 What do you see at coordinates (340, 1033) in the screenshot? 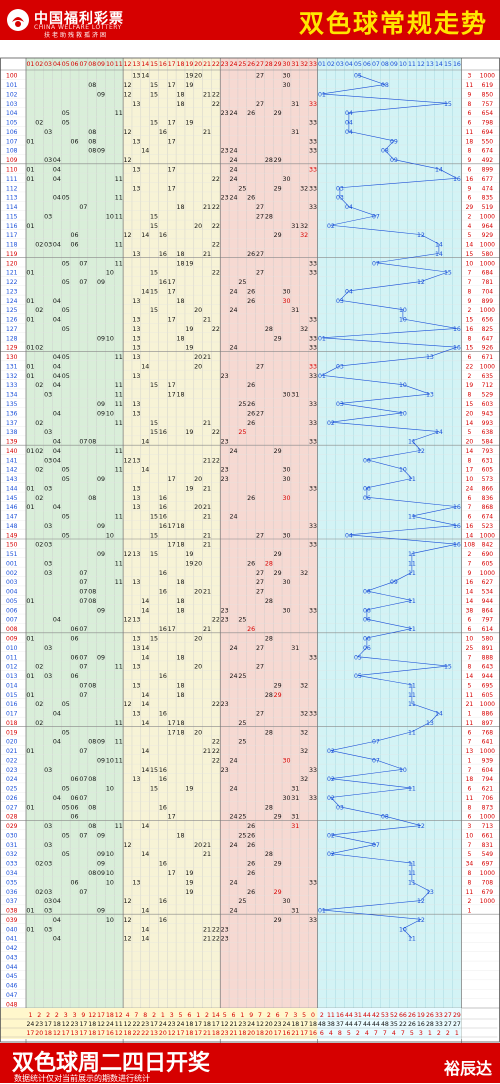
I see `blue-stat-3: 8` at bounding box center [340, 1033].